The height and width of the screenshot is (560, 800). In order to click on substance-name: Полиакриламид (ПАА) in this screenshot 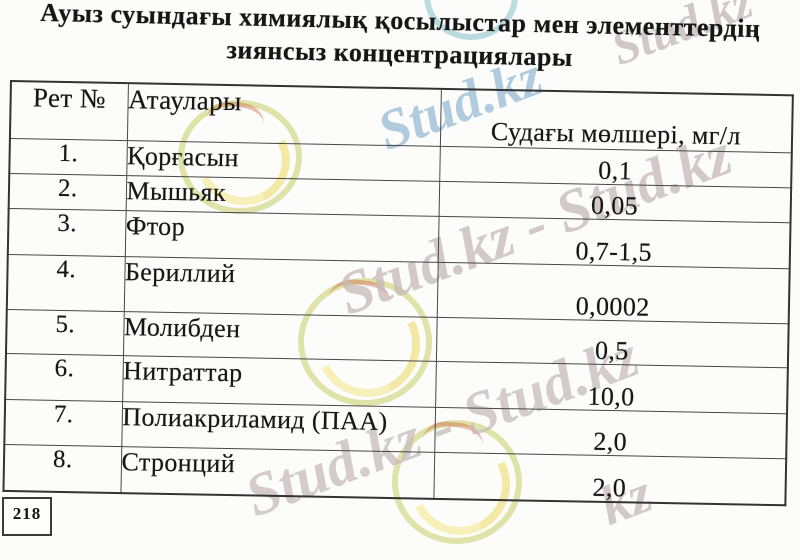, I will do `click(278, 426)`.